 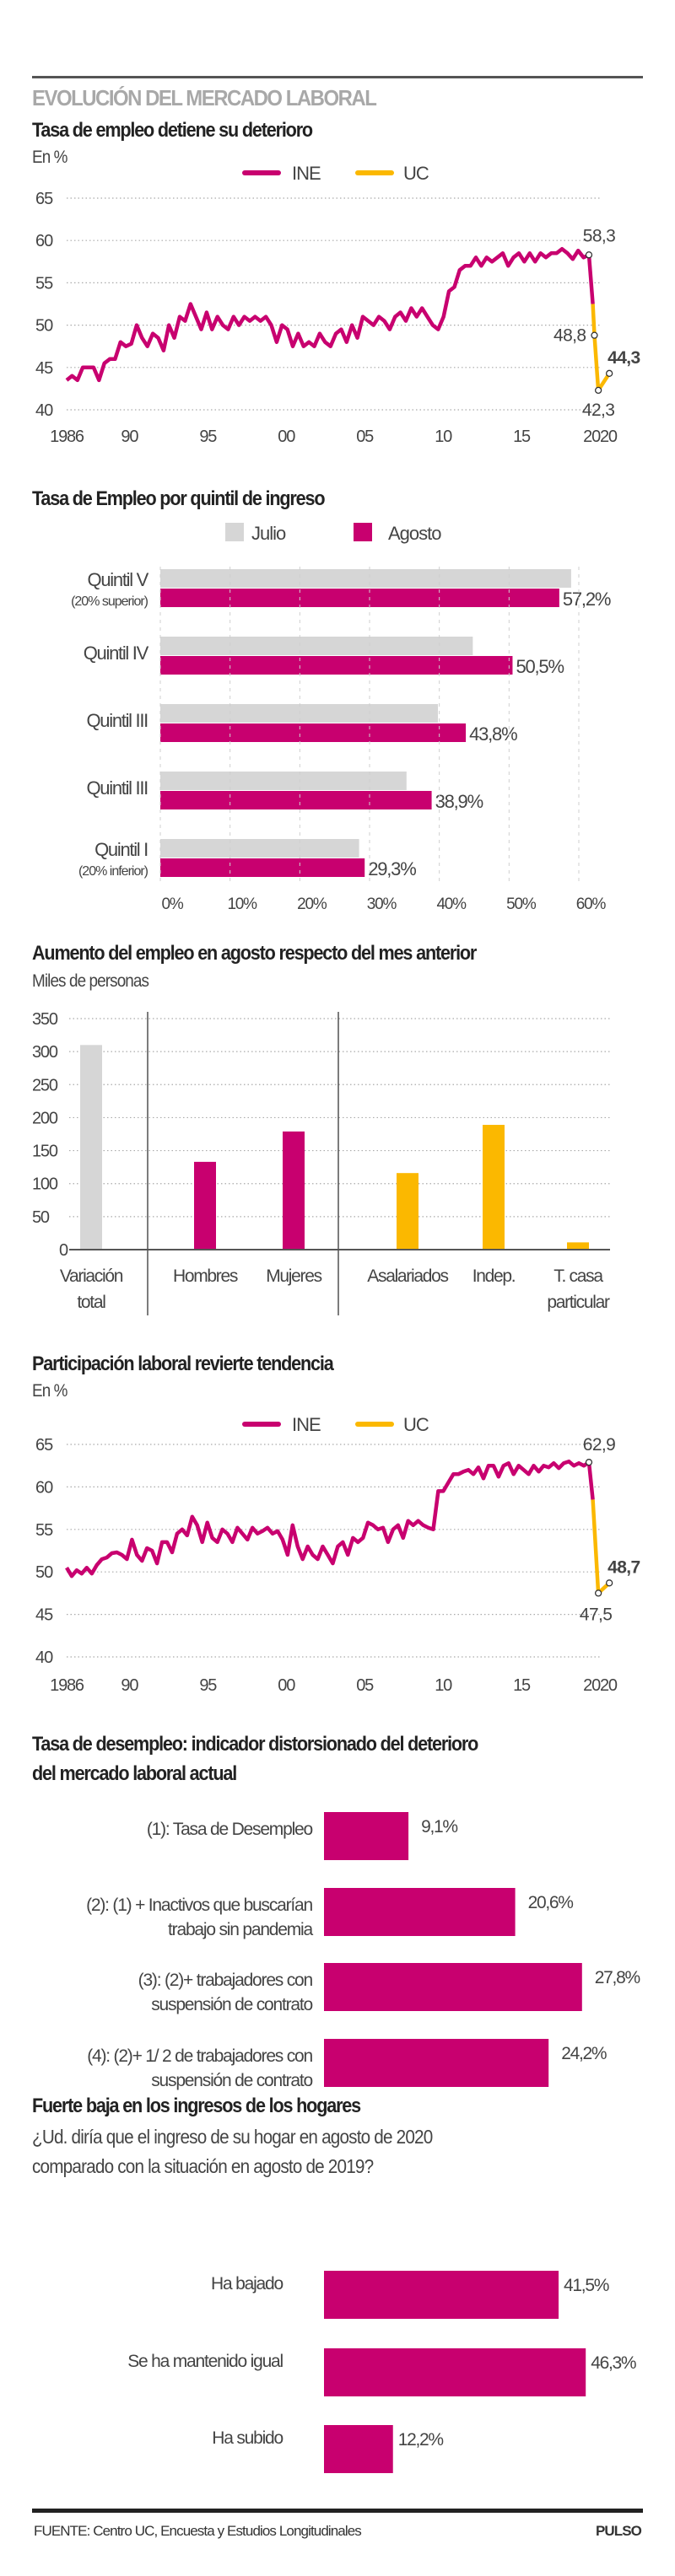 I want to click on top-rule, so click(x=337, y=77).